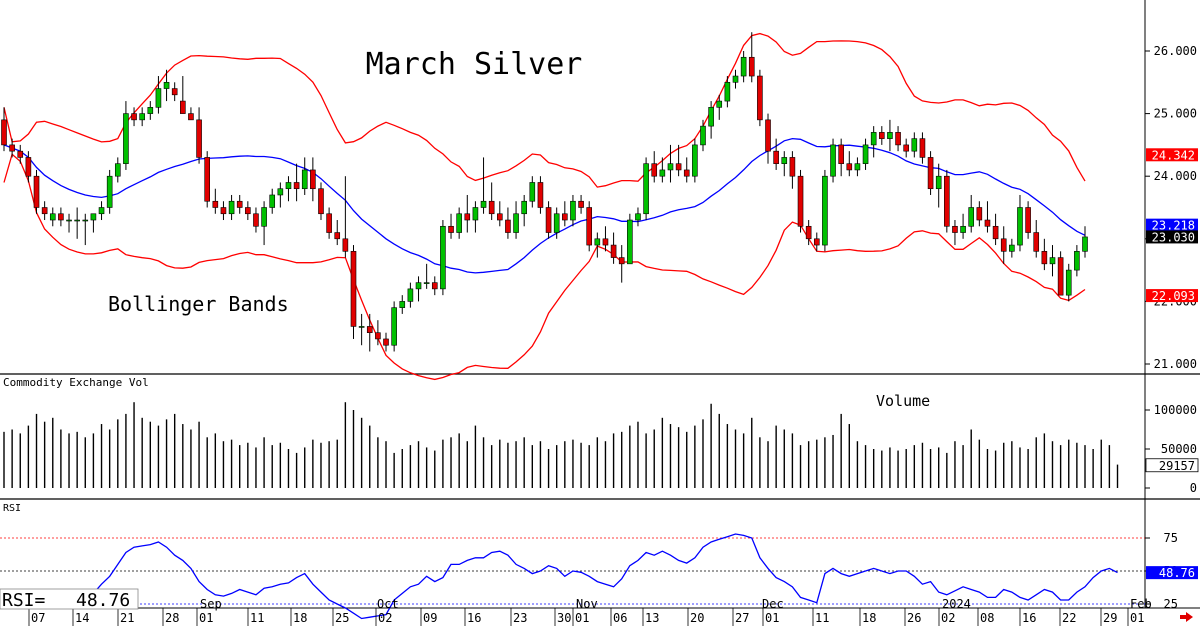 The height and width of the screenshot is (626, 1200). What do you see at coordinates (76, 382) in the screenshot?
I see `volume-panel-label: Commodity Exchange Vol` at bounding box center [76, 382].